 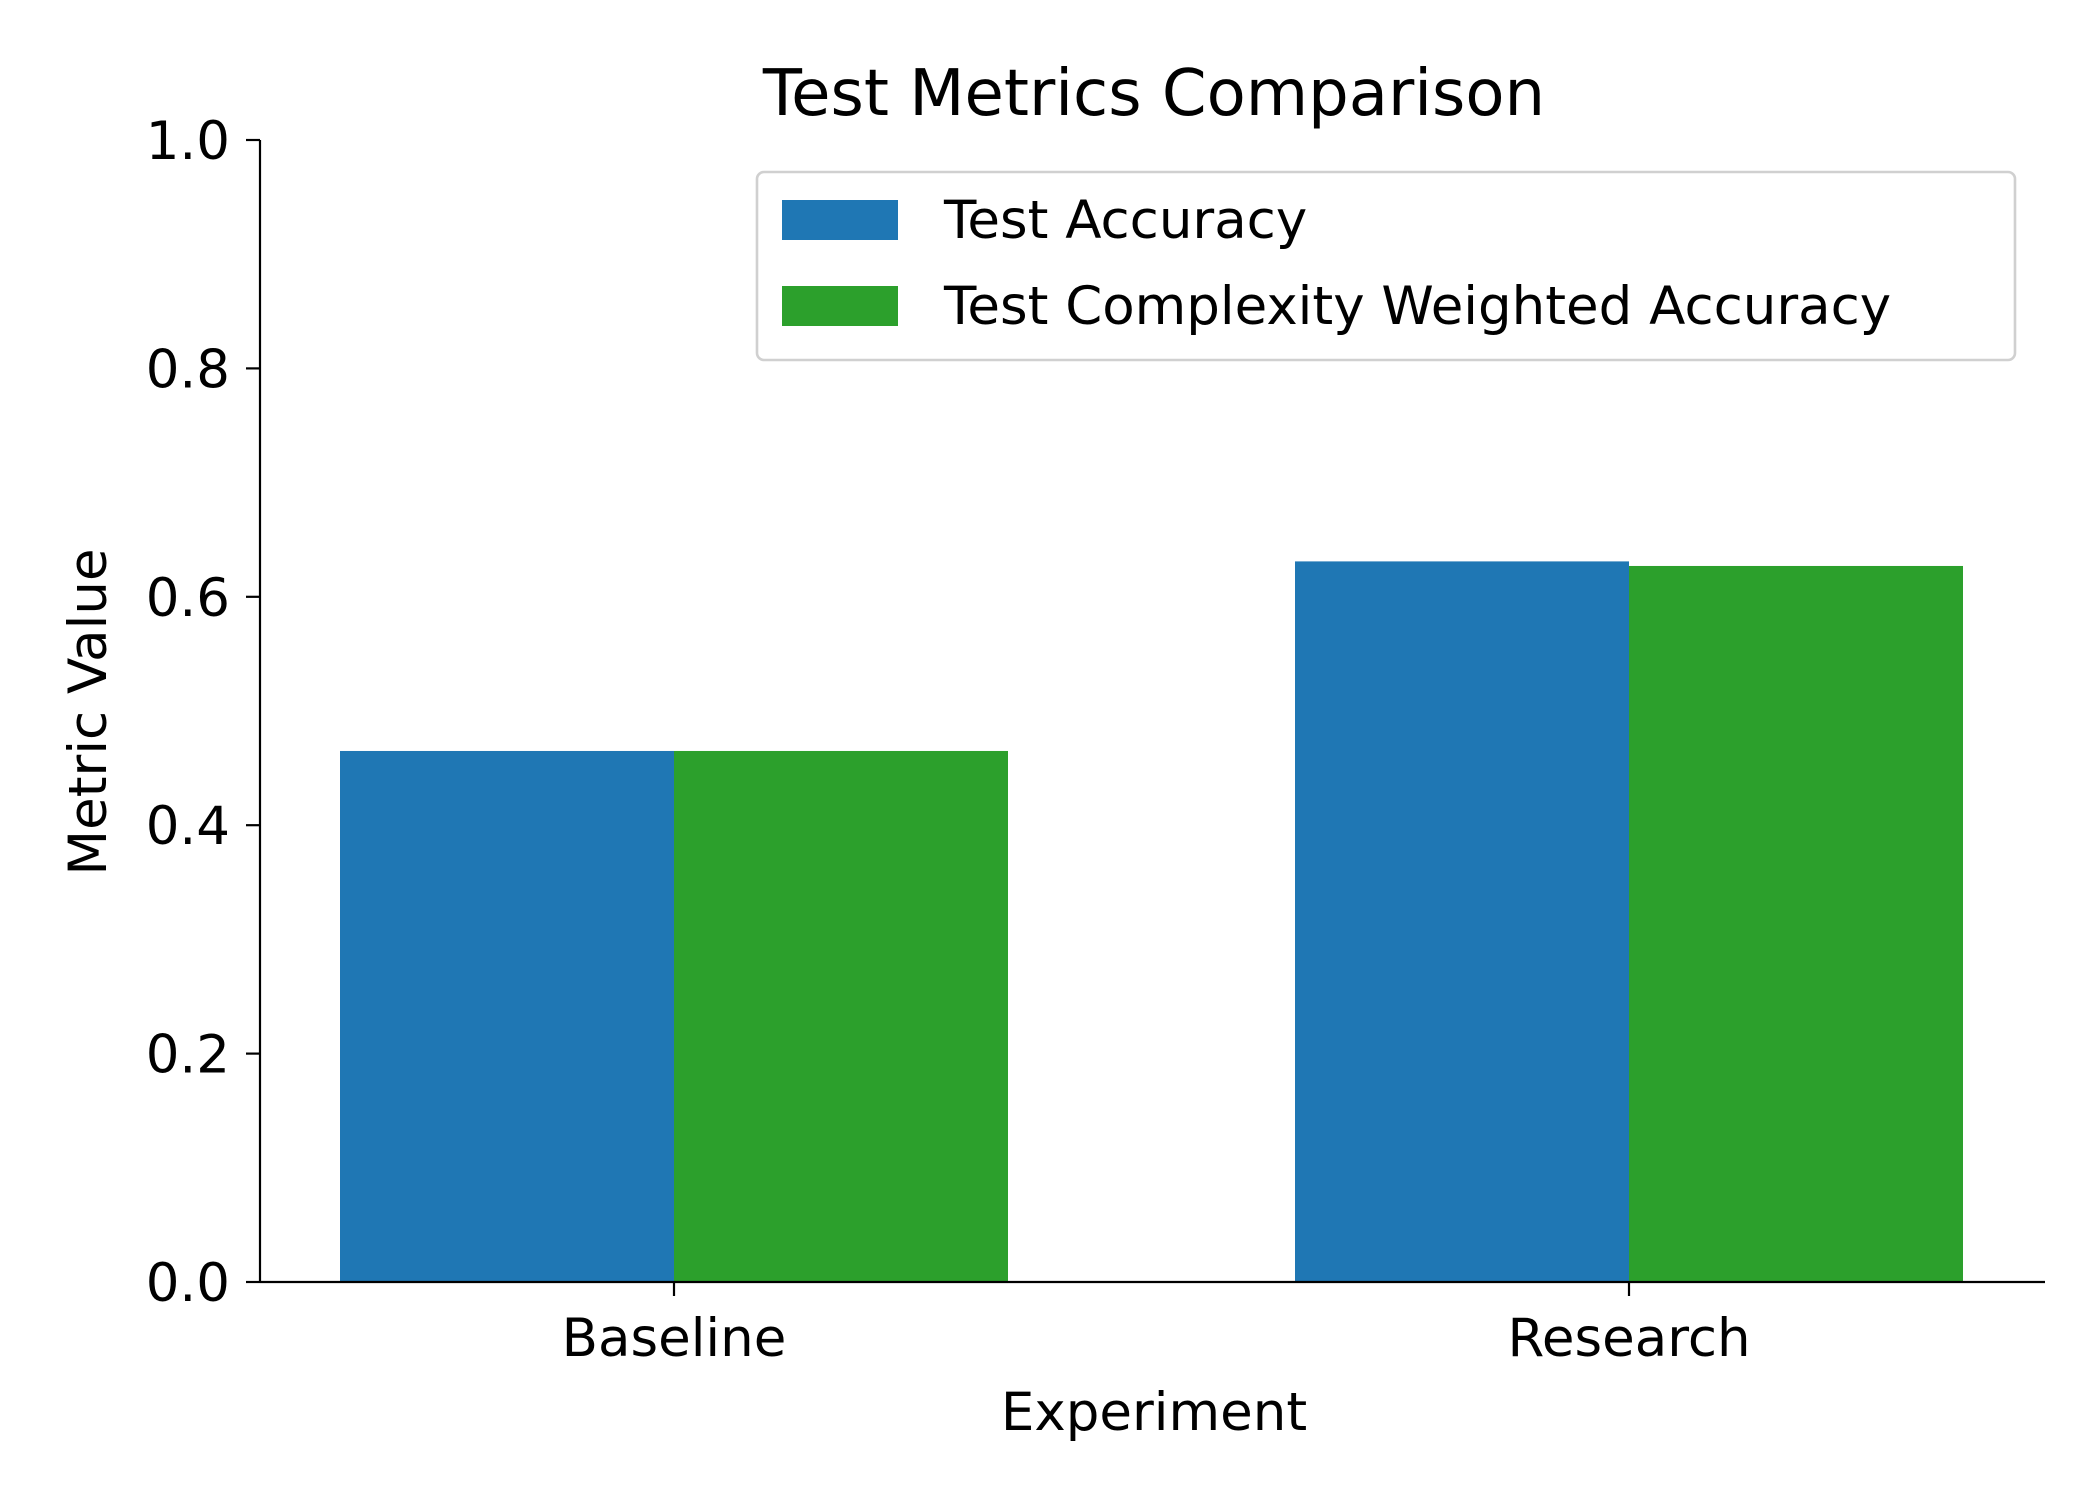 I want to click on legend-frame, so click(x=1386, y=266).